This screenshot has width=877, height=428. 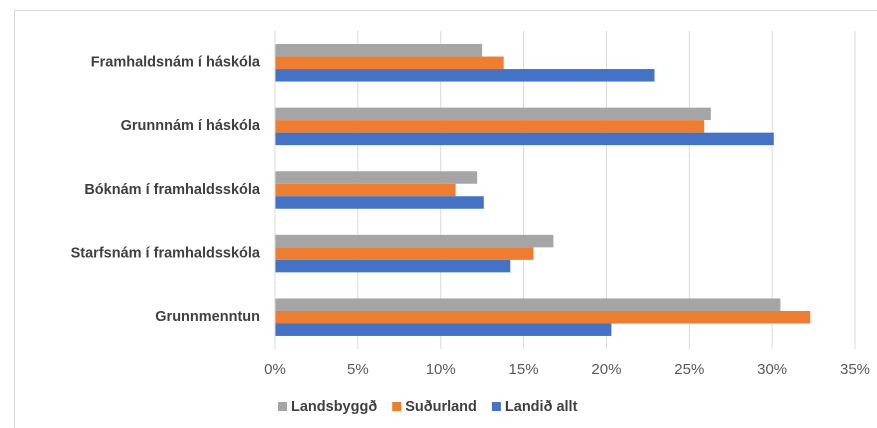 I want to click on x-tick-label: 10%, so click(x=441, y=369).